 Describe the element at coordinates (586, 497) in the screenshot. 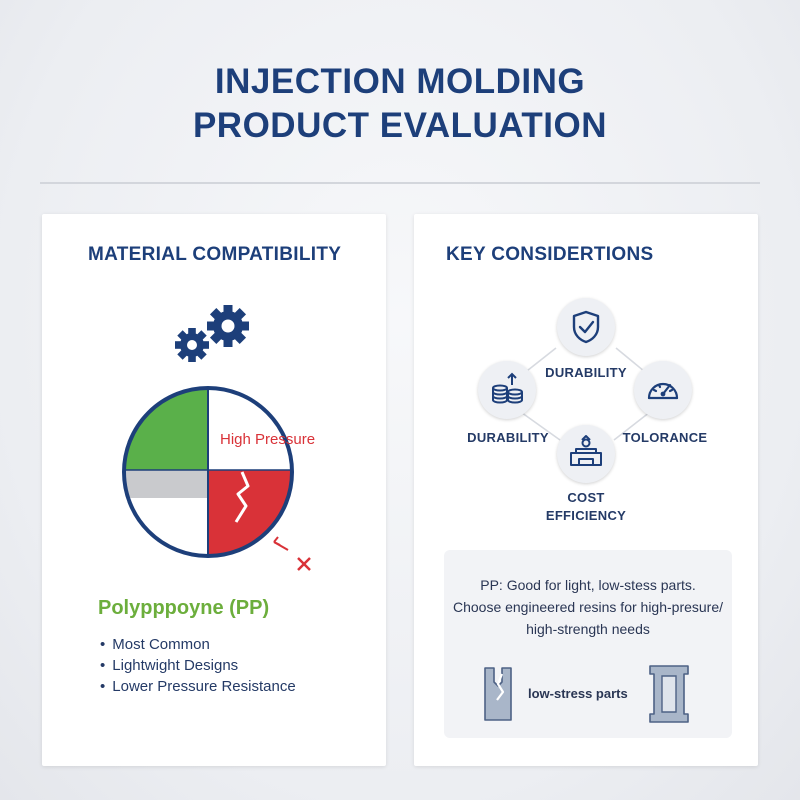

I see `node-label-cost: COST` at that location.